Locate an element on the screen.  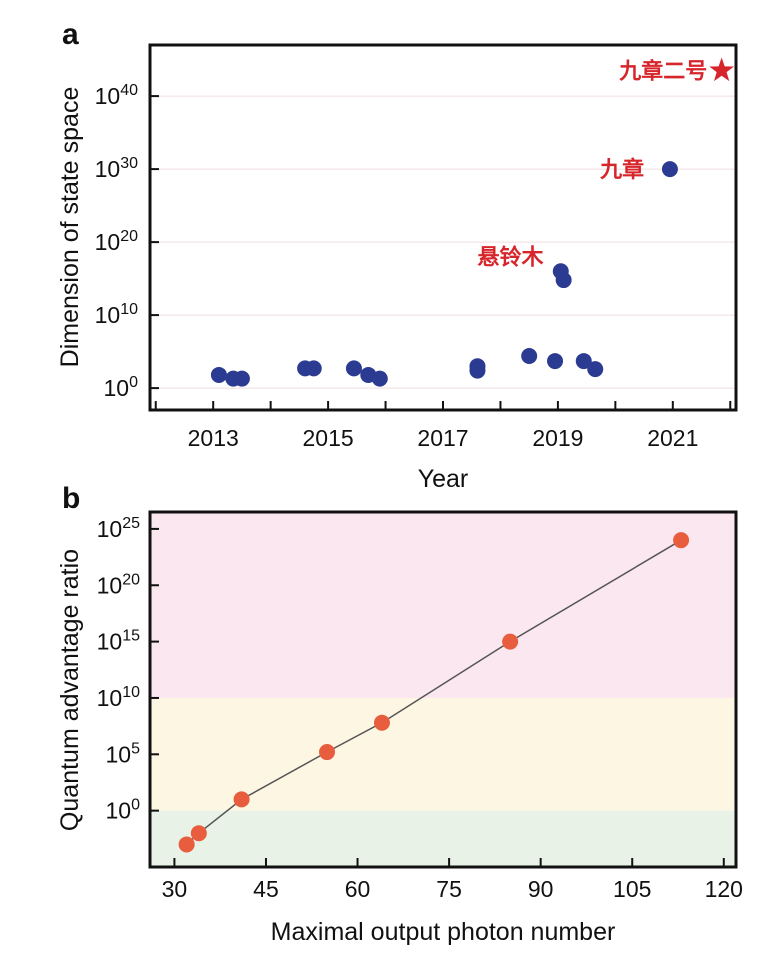
panel-b-x-tick-label: 60 is located at coordinates (358, 889).